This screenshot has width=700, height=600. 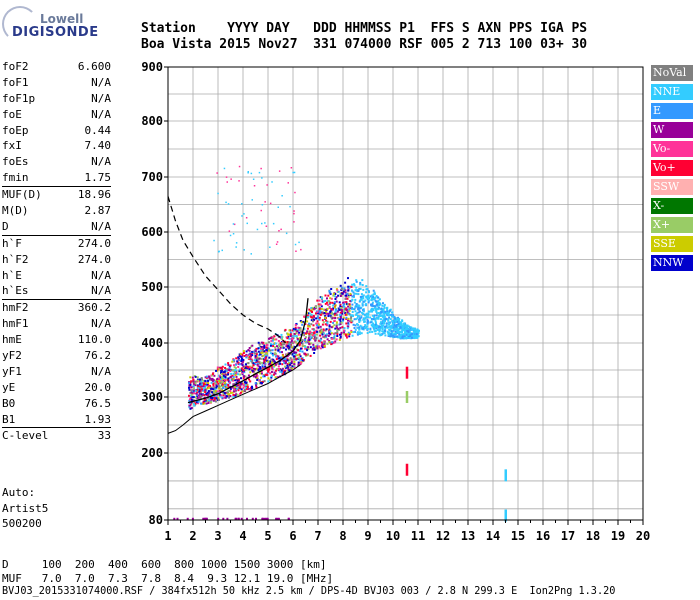 What do you see at coordinates (94, 308) in the screenshot?
I see `param-value: 360.2` at bounding box center [94, 308].